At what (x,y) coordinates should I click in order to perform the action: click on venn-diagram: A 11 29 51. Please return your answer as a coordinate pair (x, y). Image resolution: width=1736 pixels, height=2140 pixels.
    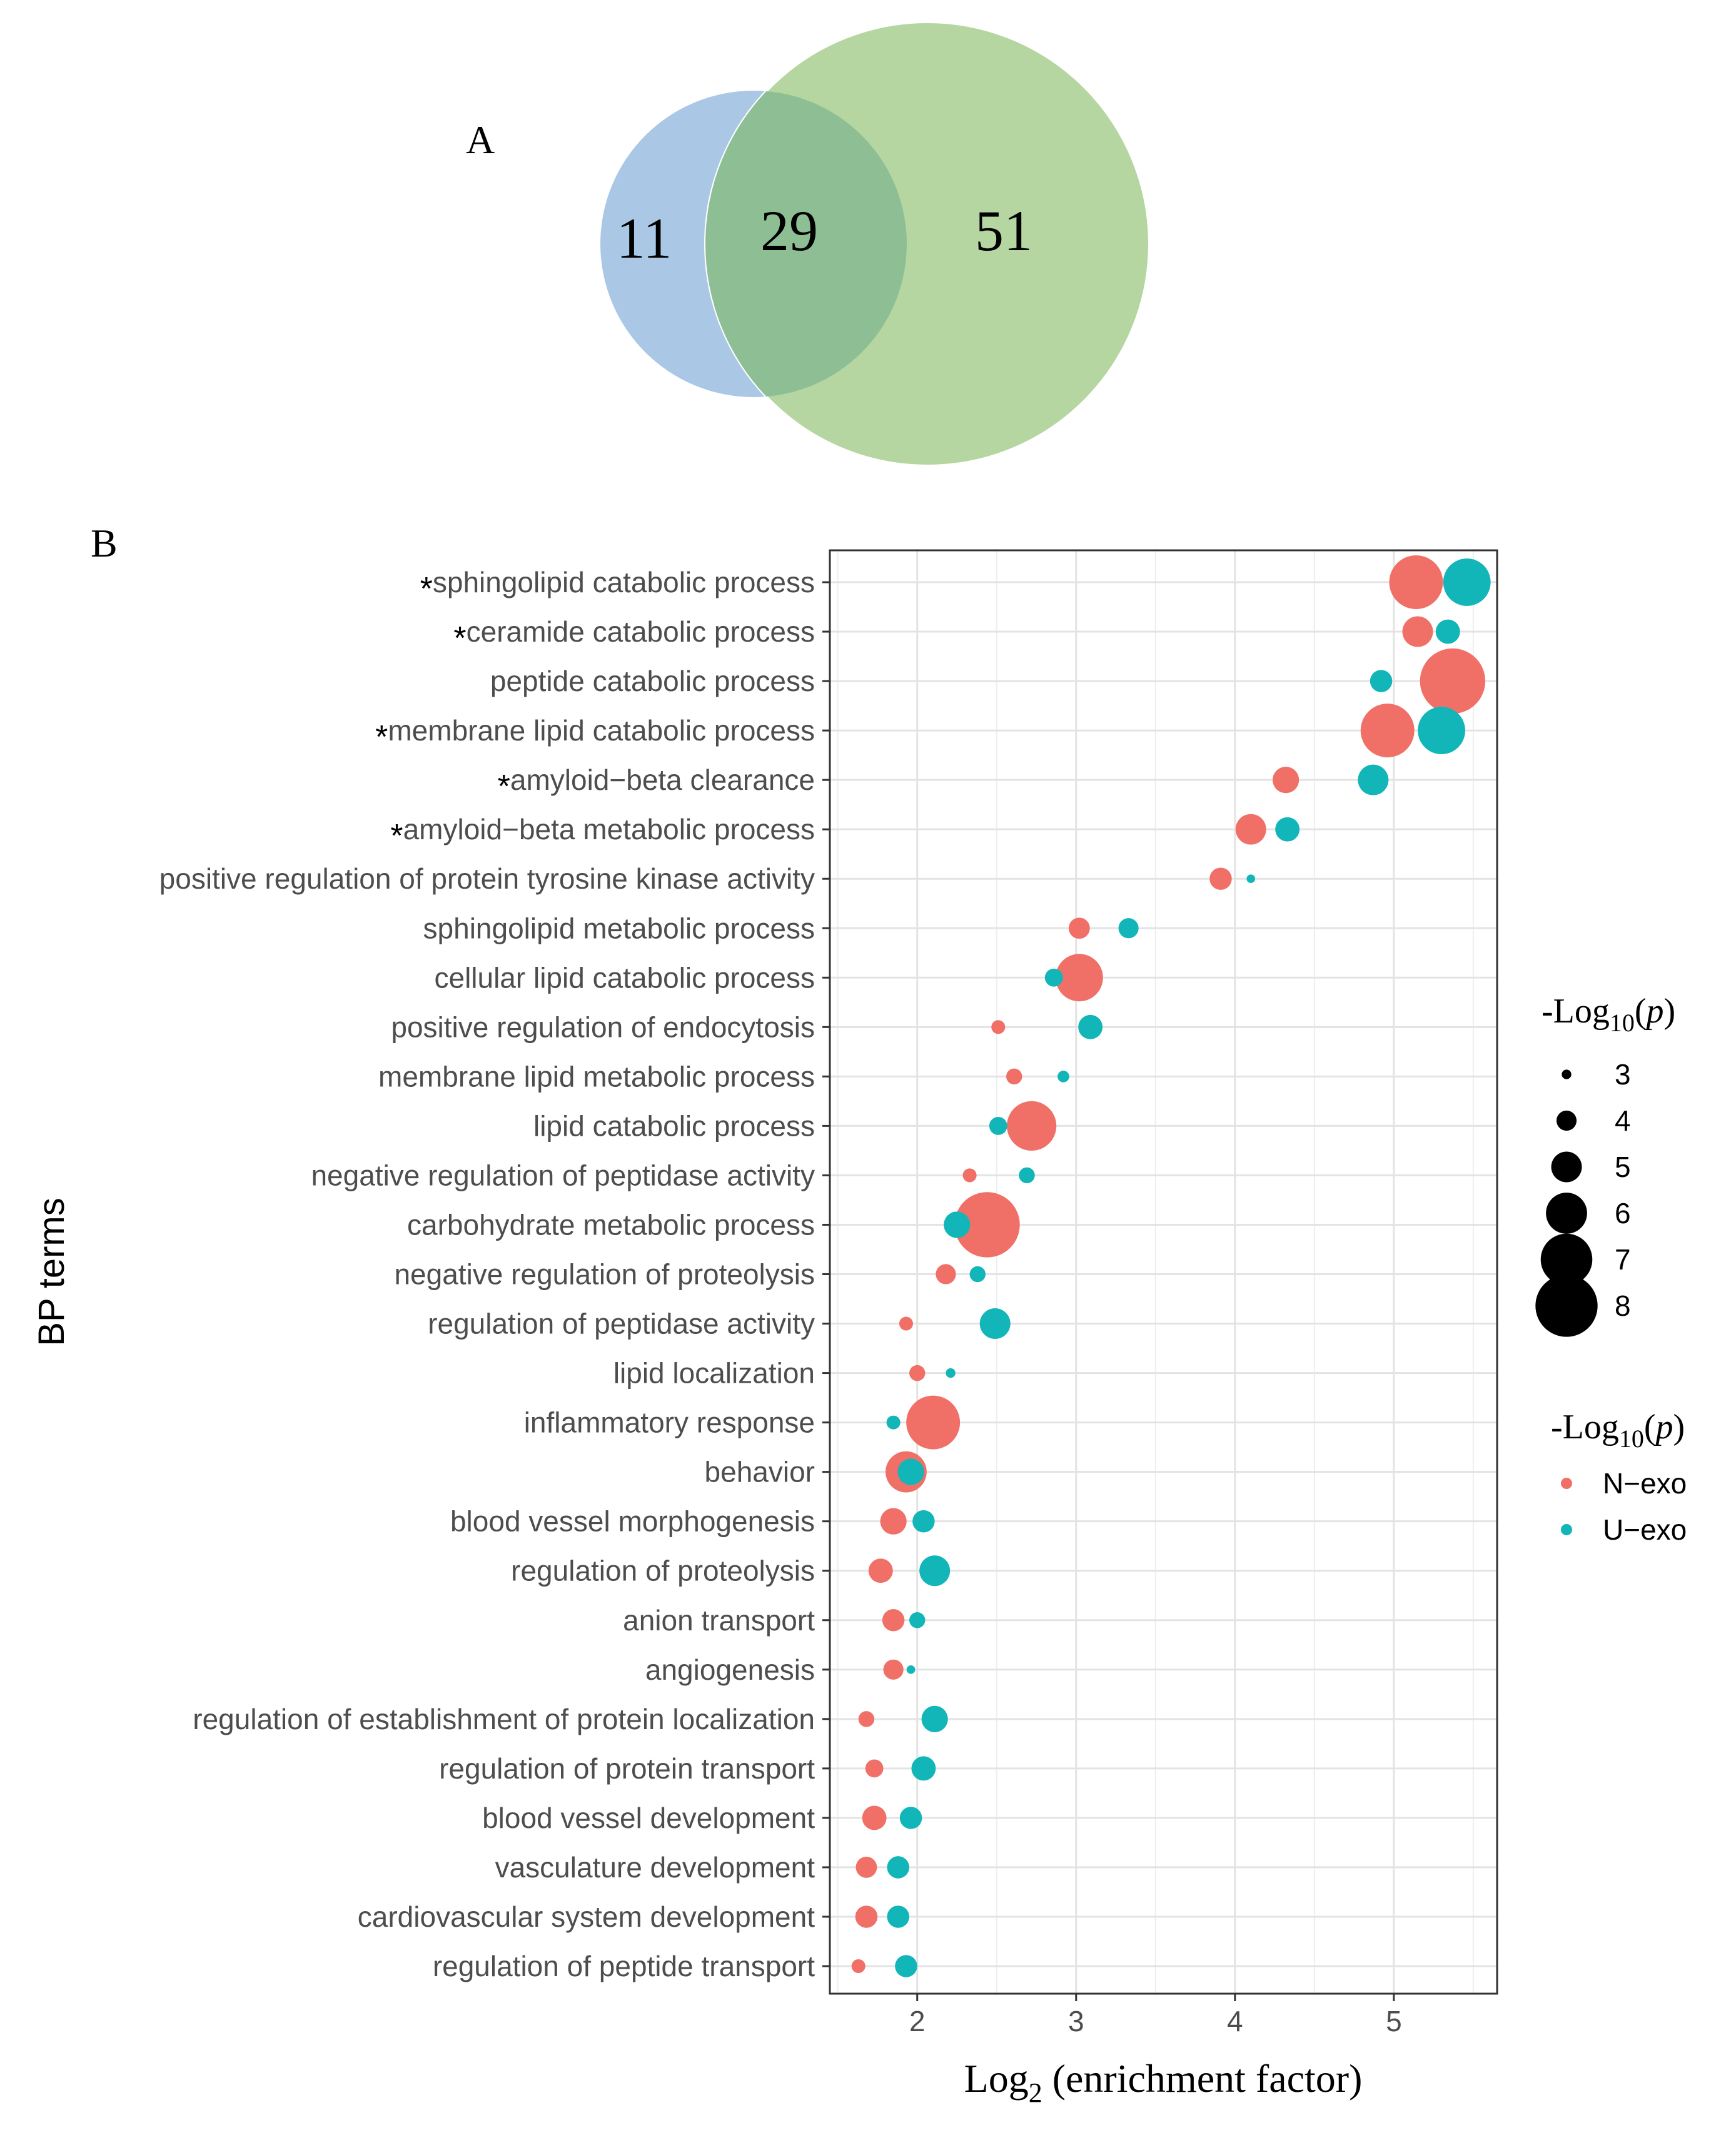
    Looking at the image, I should click on (808, 244).